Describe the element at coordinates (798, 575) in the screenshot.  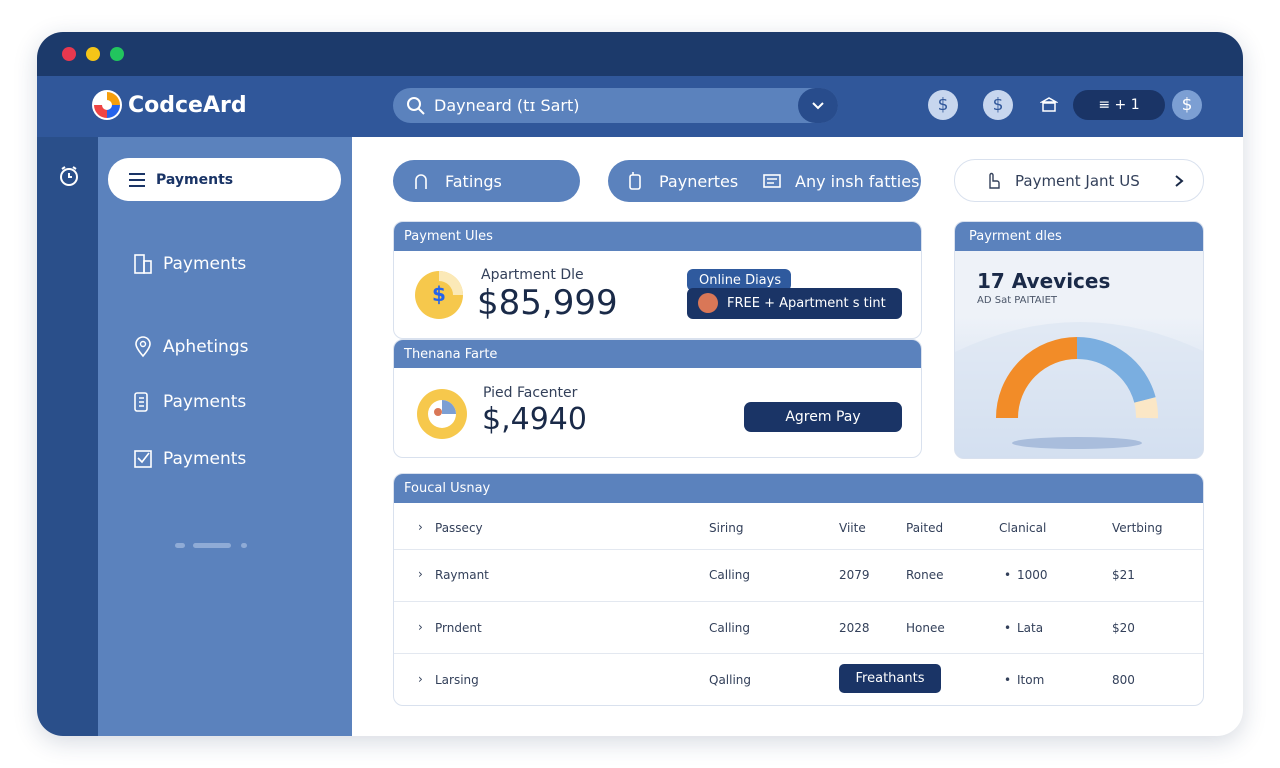
I see `table-row: › Raymant Calling 2079 Ronee • 1000 $21` at that location.